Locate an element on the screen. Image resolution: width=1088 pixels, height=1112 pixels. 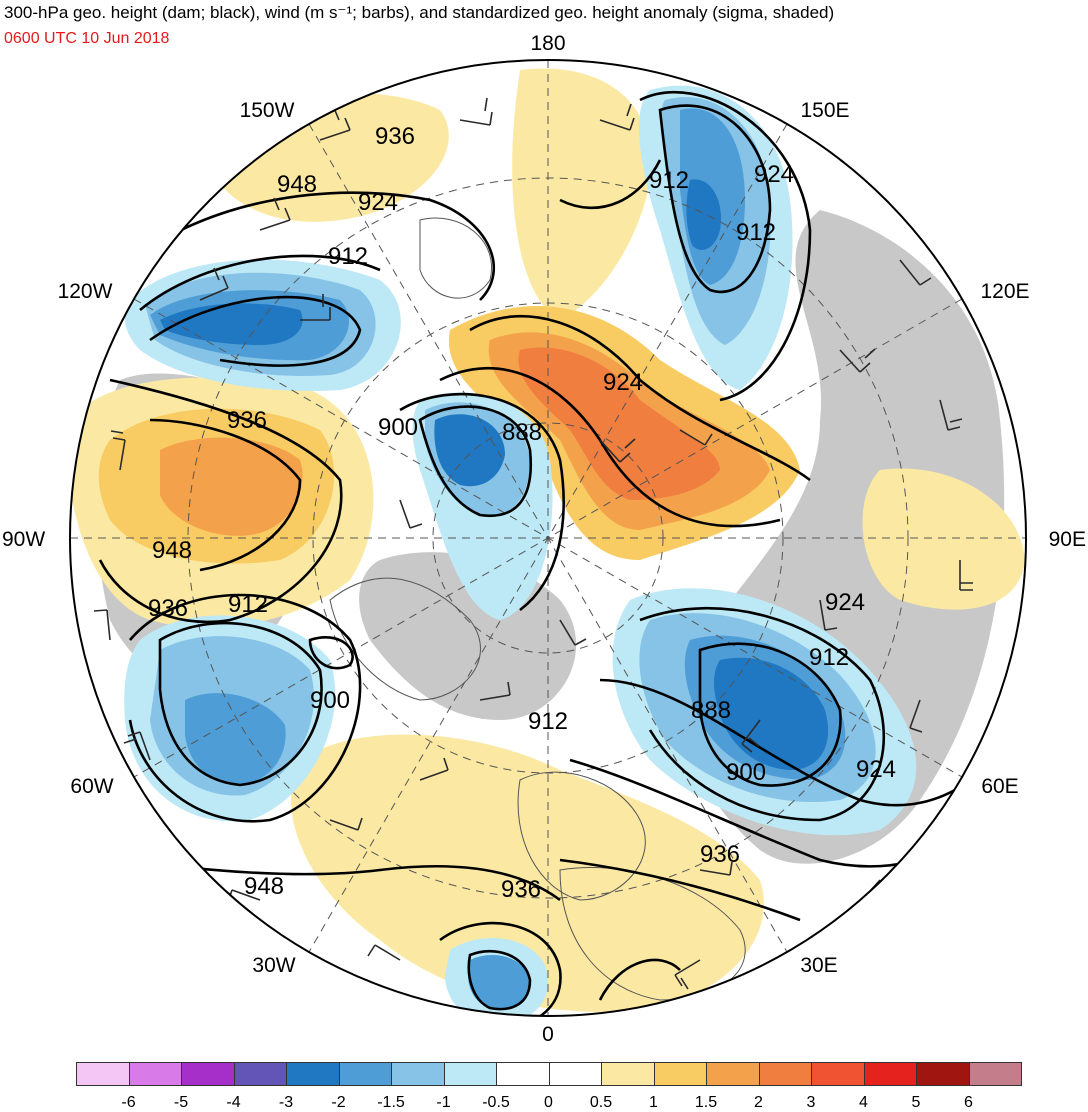
colorbar is located at coordinates (549, 1074).